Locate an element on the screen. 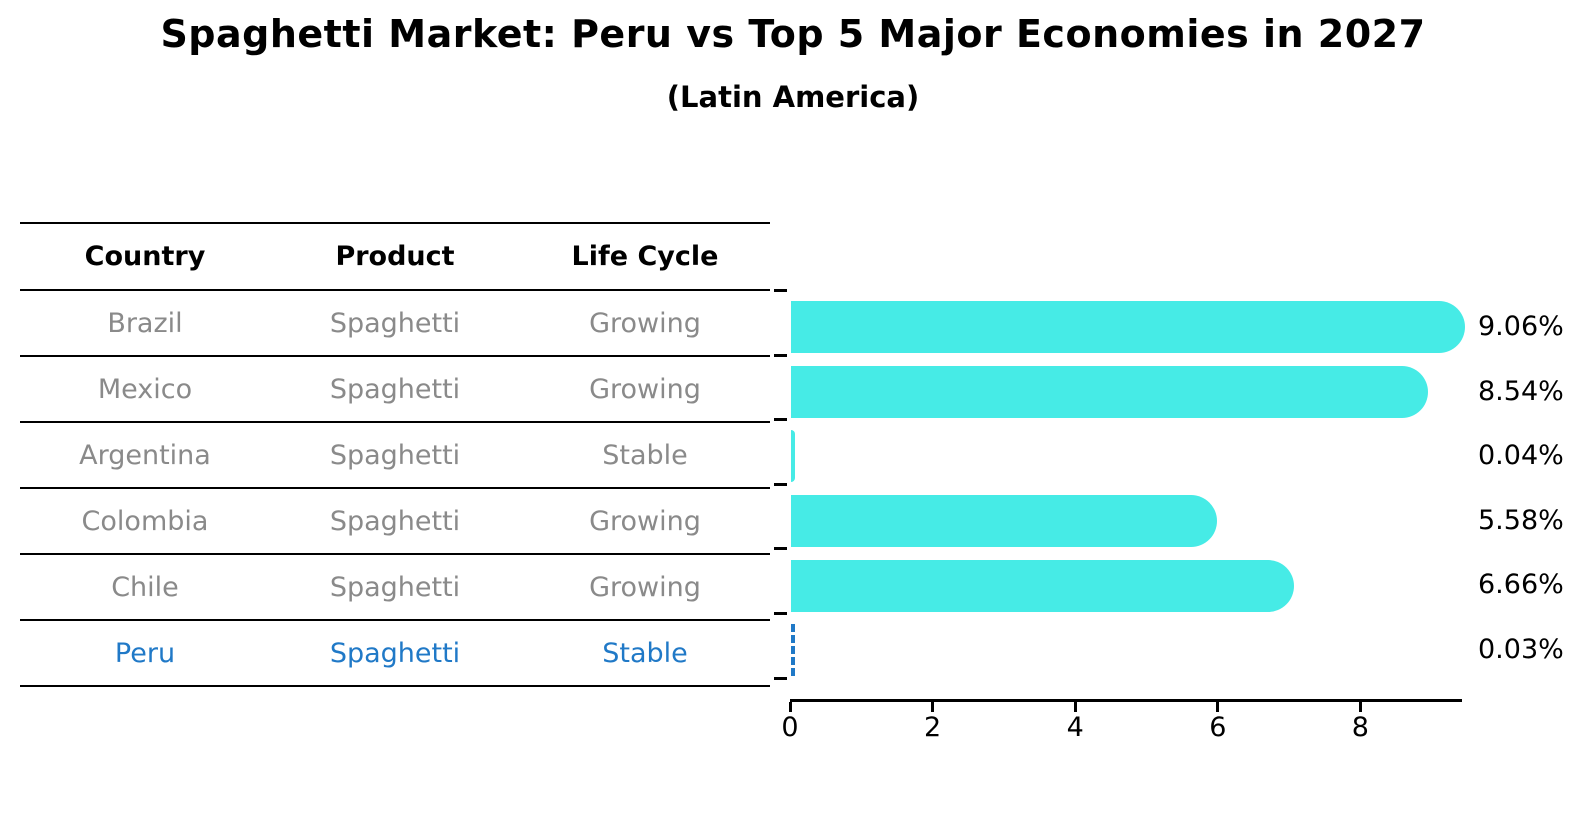  table-row: Chile Spaghetti Growing is located at coordinates (395, 588).